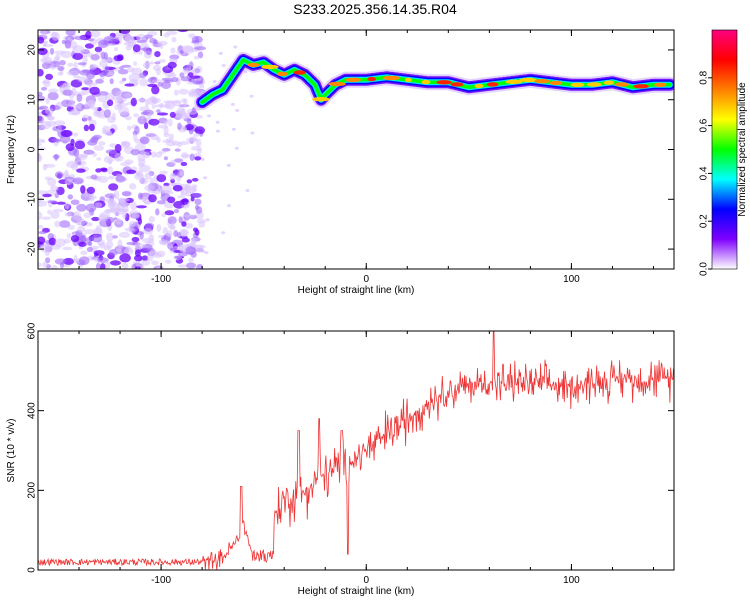  I want to click on spectrogram-ytick-label: 10, so click(32, 100).